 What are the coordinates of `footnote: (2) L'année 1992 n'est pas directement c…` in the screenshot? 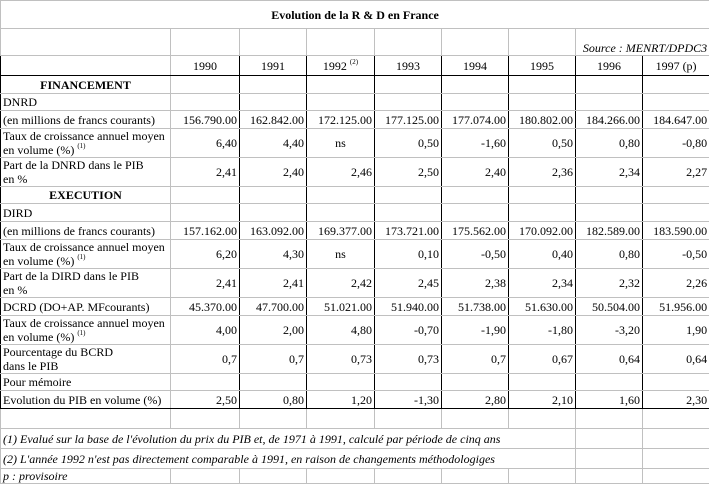 It's located at (288, 459).